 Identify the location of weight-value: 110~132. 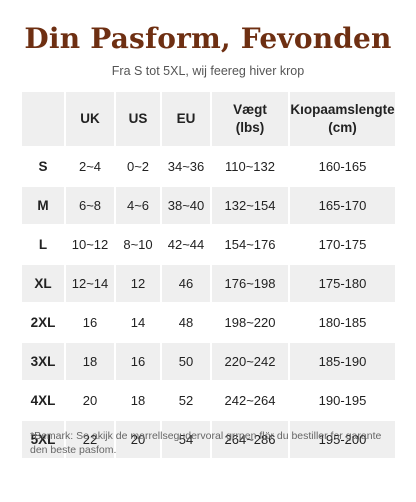
(250, 166).